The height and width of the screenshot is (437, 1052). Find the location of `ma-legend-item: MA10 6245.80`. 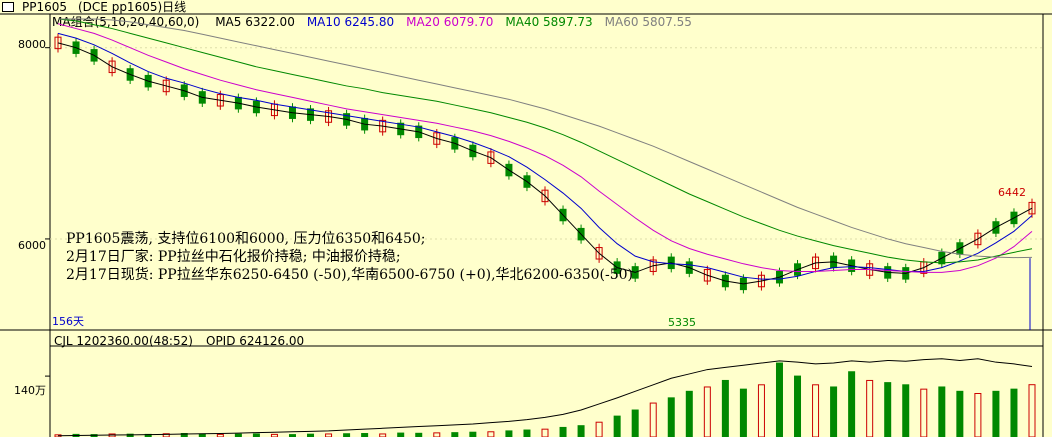

ma-legend-item: MA10 6245.80 is located at coordinates (350, 22).